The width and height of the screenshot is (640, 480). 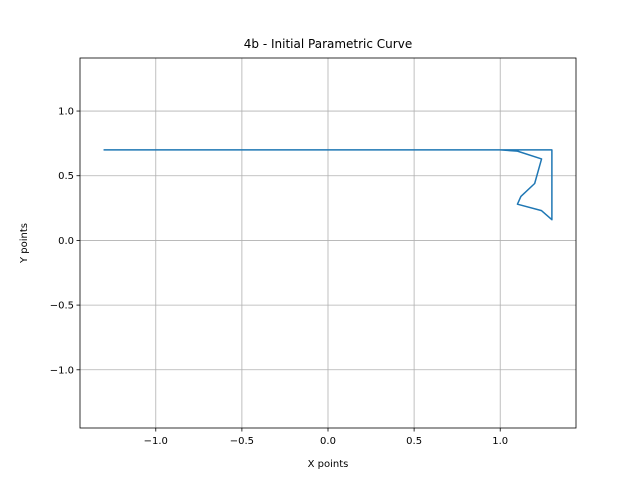 I want to click on parametric-curve-line, so click(x=328, y=185).